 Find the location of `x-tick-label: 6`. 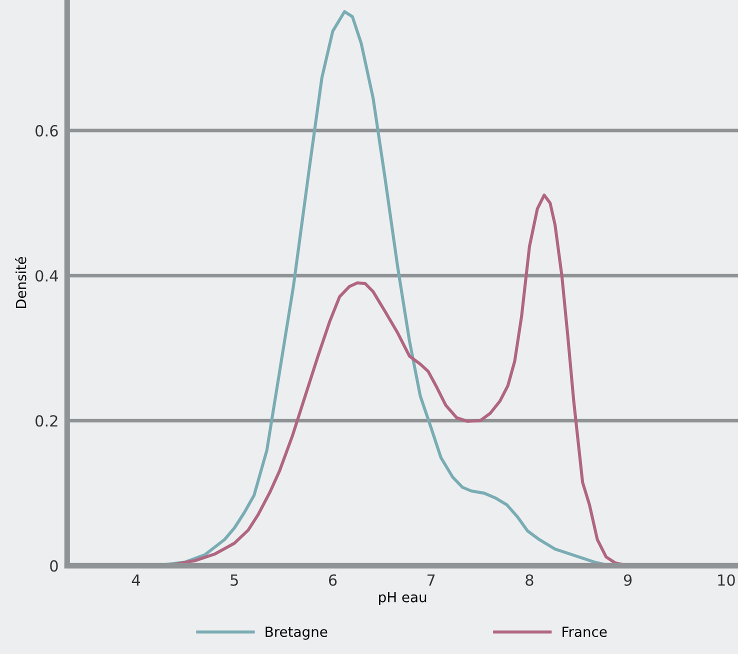

x-tick-label: 6 is located at coordinates (332, 580).